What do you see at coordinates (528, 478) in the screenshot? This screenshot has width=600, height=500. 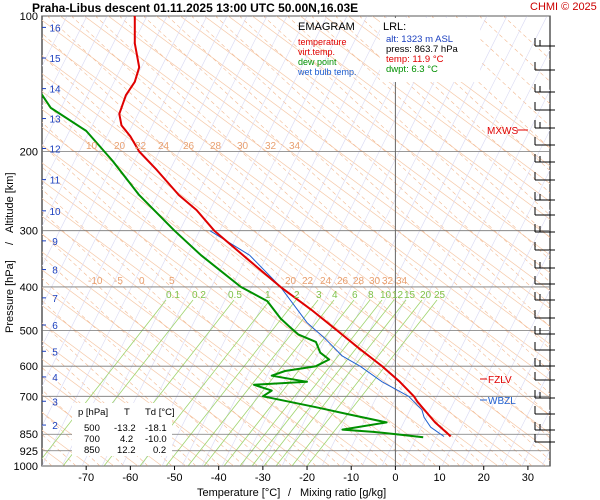 I see `temperature-tick-label: 30` at bounding box center [528, 478].